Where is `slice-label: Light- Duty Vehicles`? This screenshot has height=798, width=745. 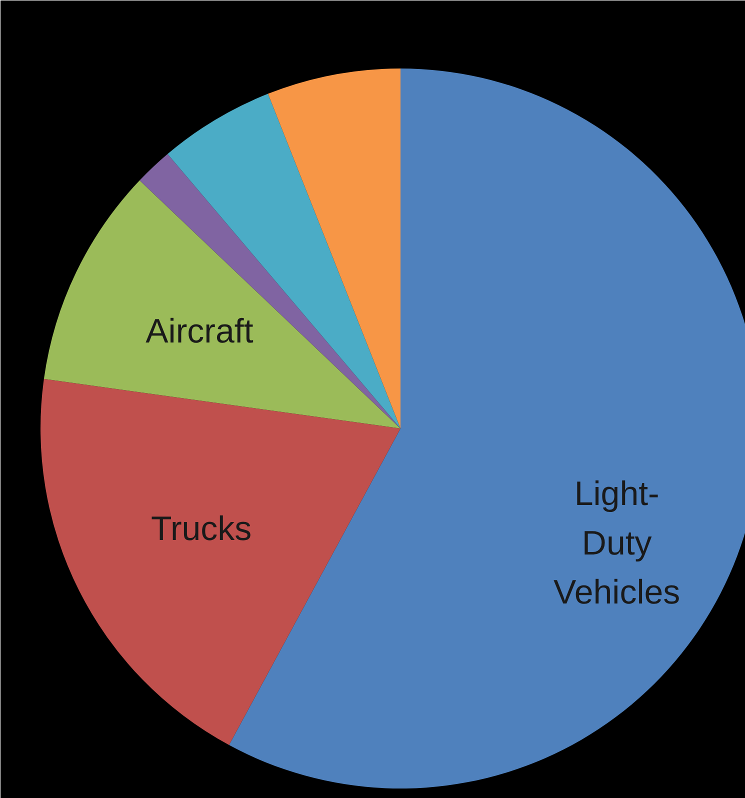 slice-label: Light- Duty Vehicles is located at coordinates (617, 543).